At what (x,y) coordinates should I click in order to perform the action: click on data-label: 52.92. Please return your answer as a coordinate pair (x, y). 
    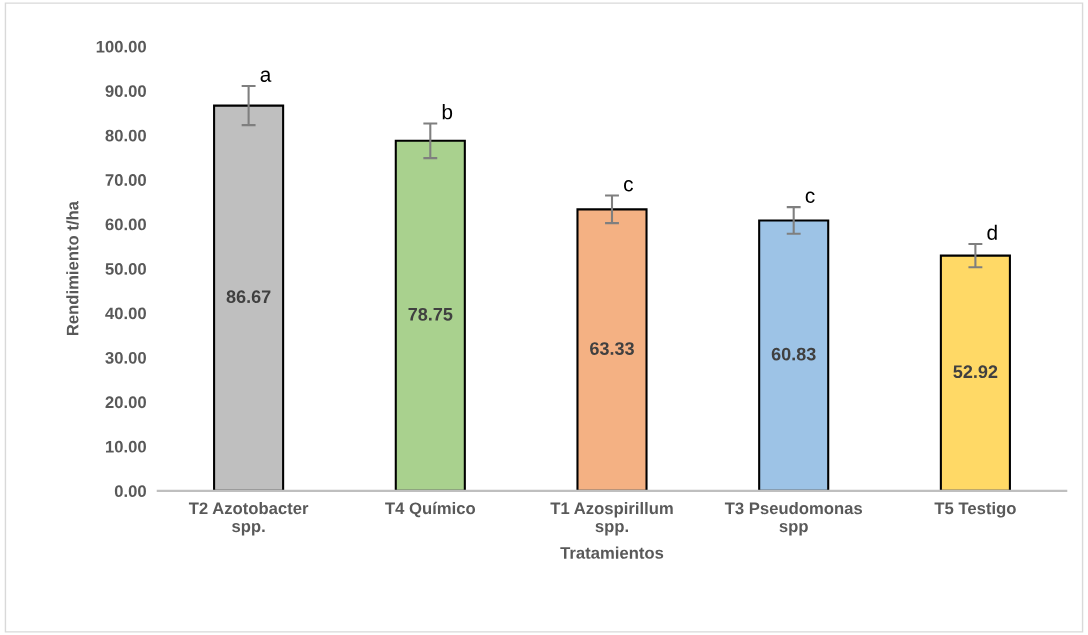
    Looking at the image, I should click on (975, 372).